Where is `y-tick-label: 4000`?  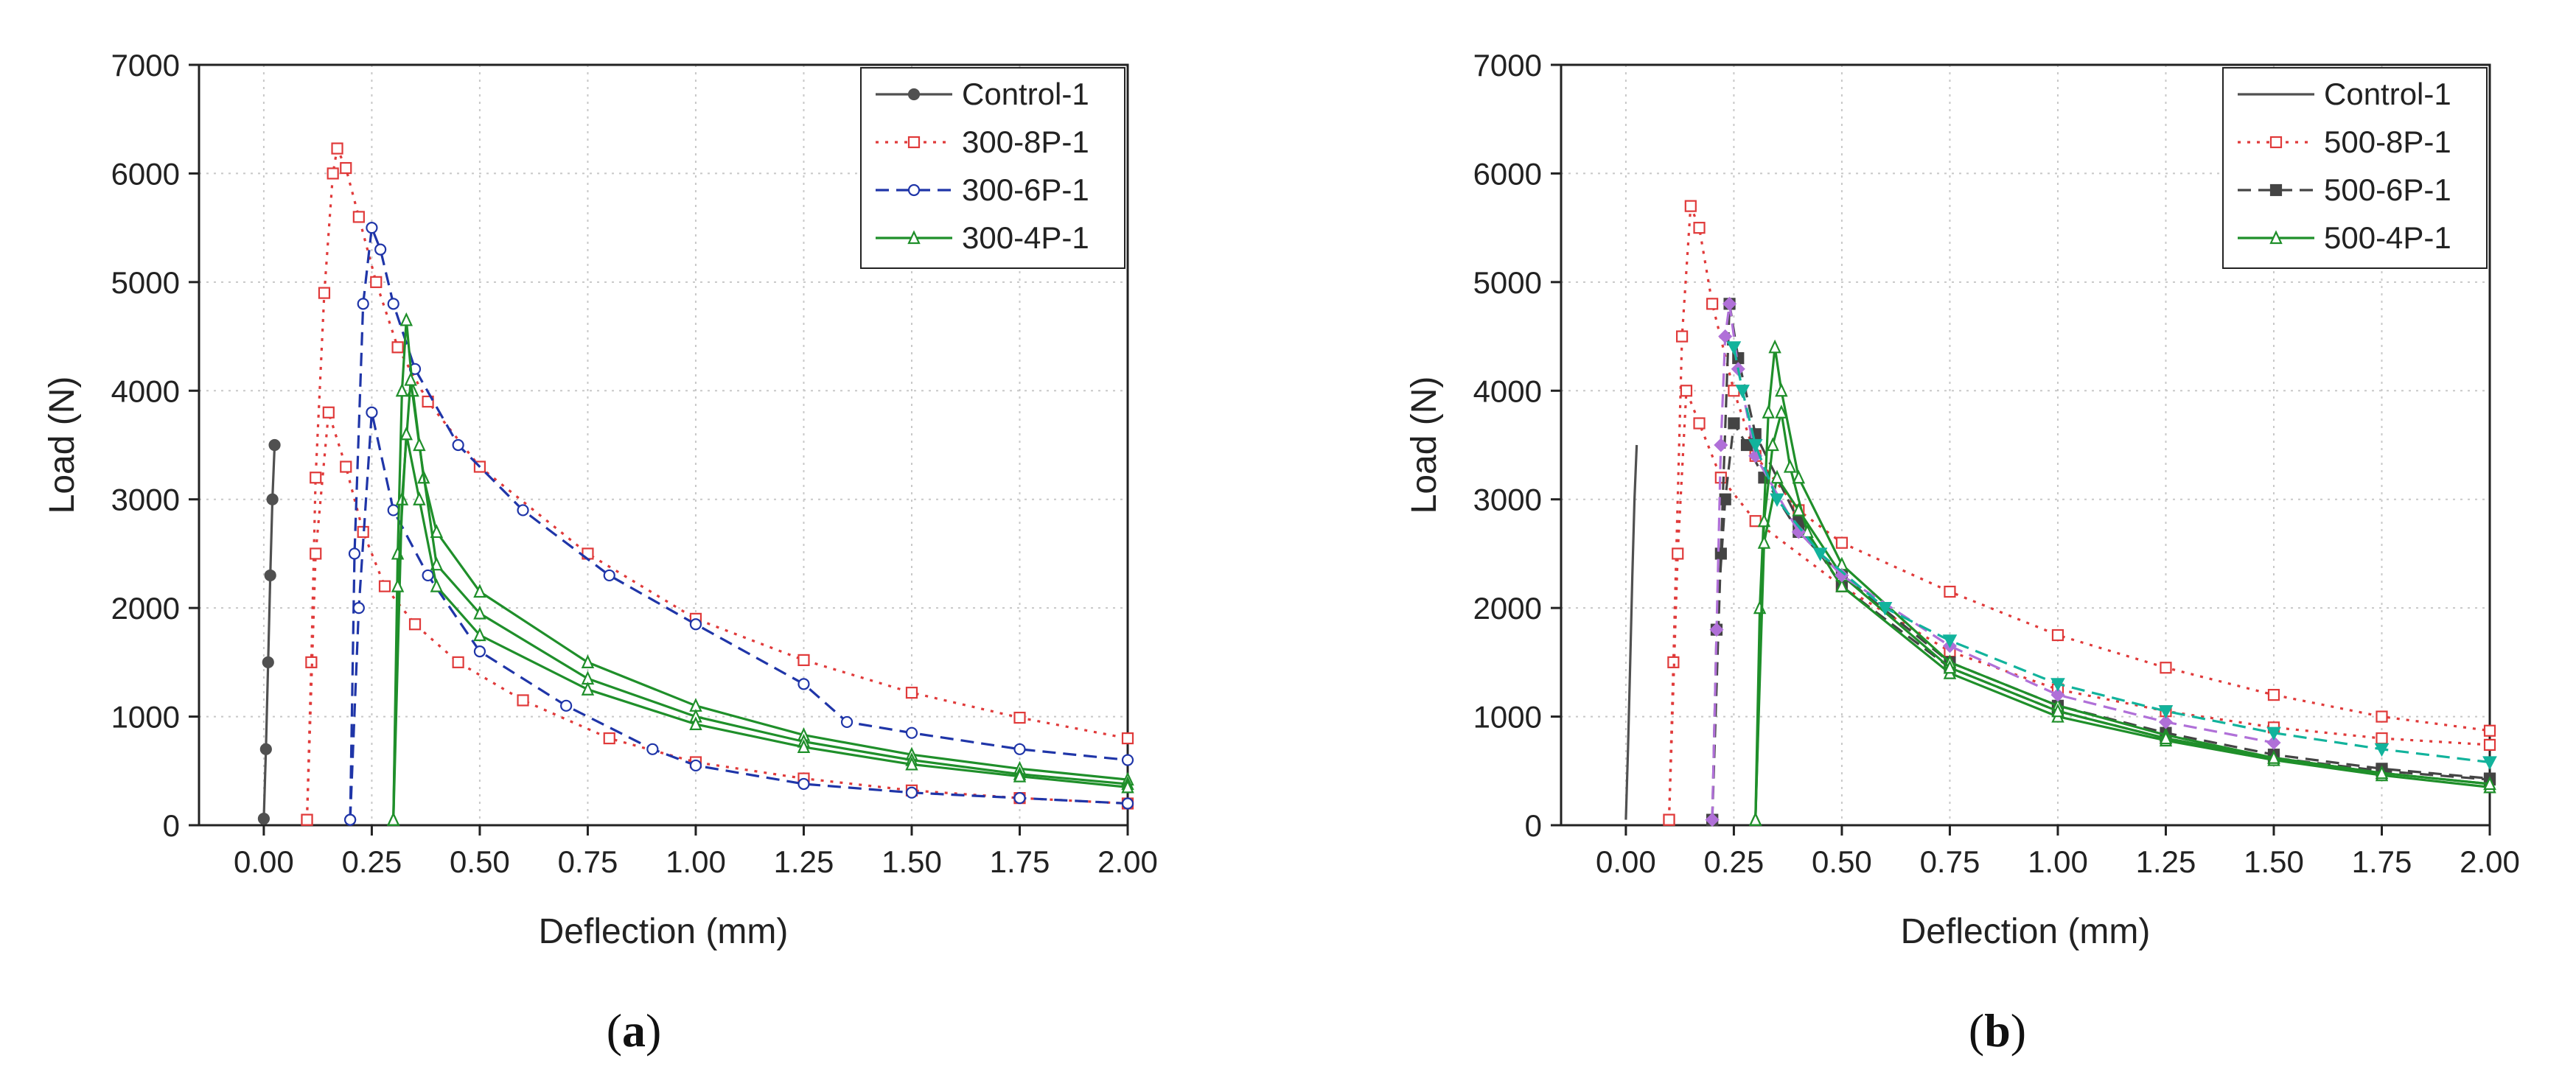 y-tick-label: 4000 is located at coordinates (1507, 391).